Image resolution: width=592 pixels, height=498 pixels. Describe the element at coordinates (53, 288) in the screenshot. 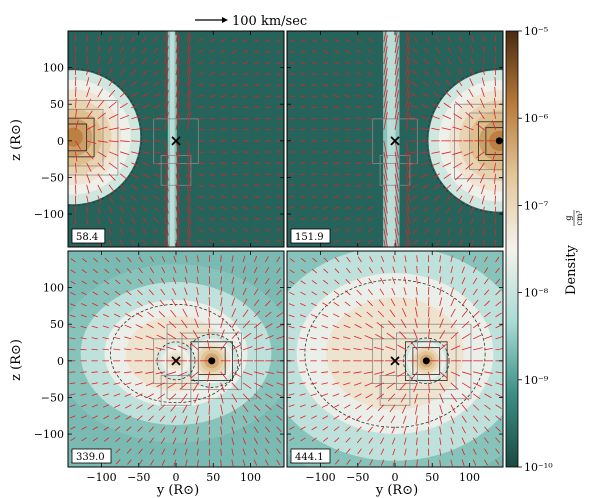

I see `y-tick-label: 100` at that location.